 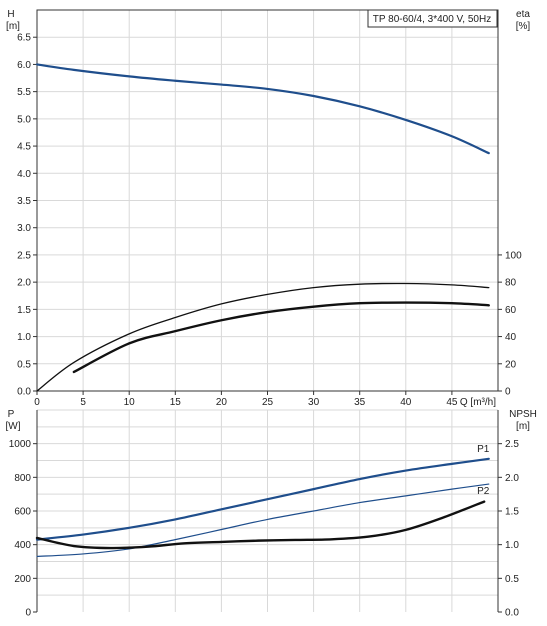 What do you see at coordinates (512, 512) in the screenshot?
I see `npsh-tick-label: 1.5` at bounding box center [512, 512].